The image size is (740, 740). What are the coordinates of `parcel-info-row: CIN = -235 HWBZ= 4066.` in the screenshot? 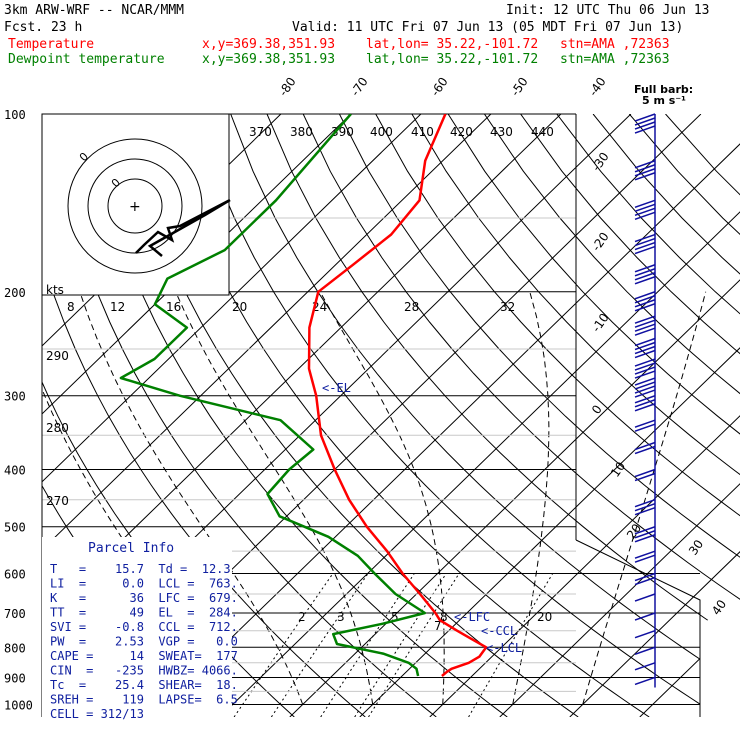 It's located at (144, 671).